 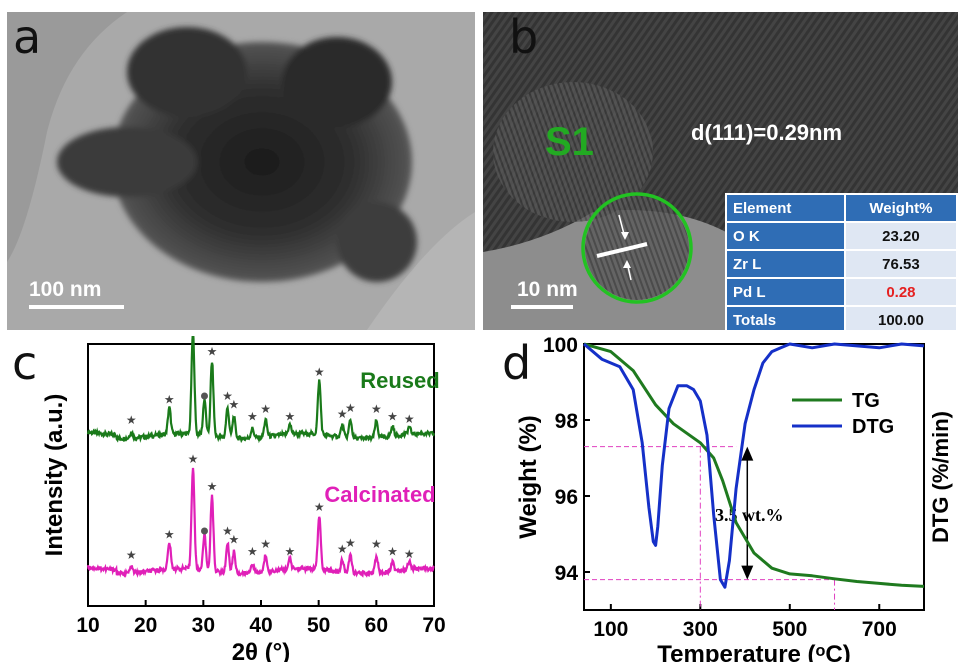 I want to click on x-axis-label: Temperature (ᵒC), so click(x=753, y=651).